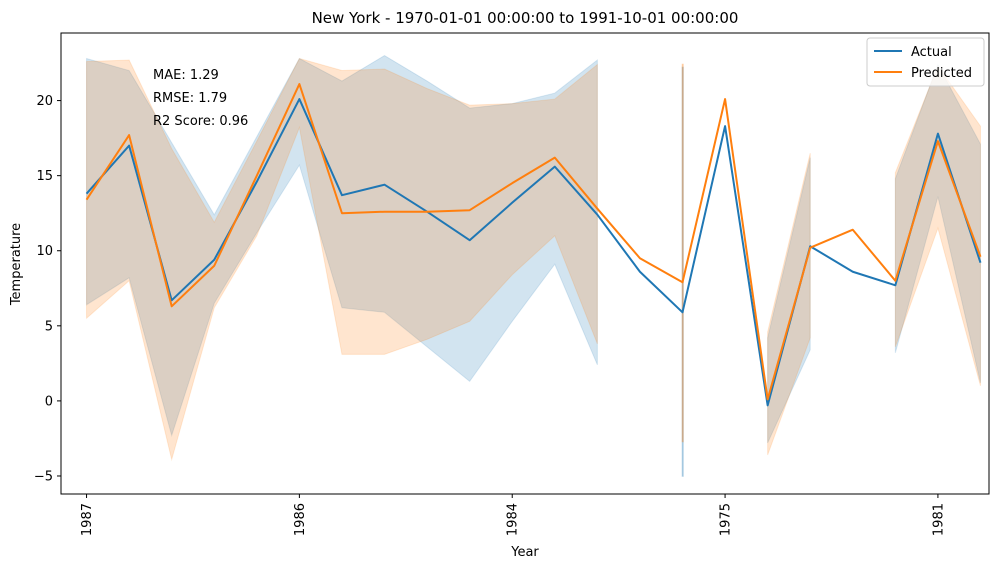 The image size is (999, 569). I want to click on x-tick-label: 1981, so click(938, 519).